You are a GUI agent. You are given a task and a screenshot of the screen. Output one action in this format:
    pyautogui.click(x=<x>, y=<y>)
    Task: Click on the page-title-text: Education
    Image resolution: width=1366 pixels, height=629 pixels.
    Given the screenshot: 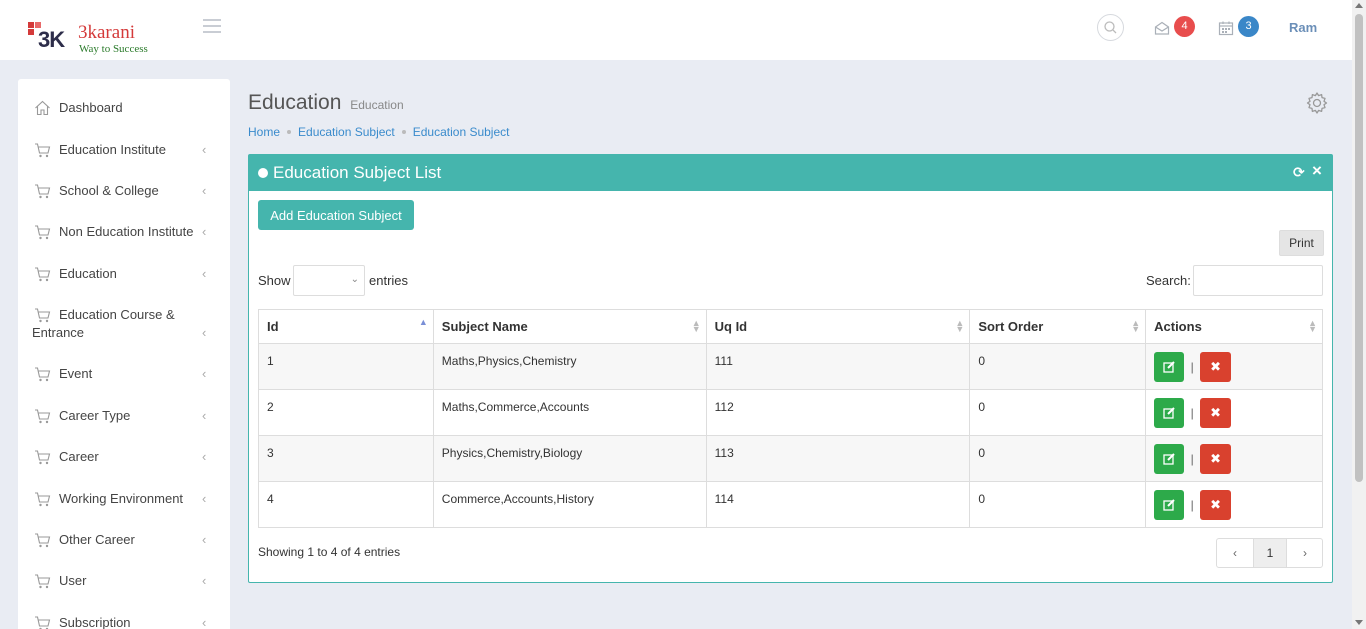 What is the action you would take?
    pyautogui.click(x=295, y=102)
    